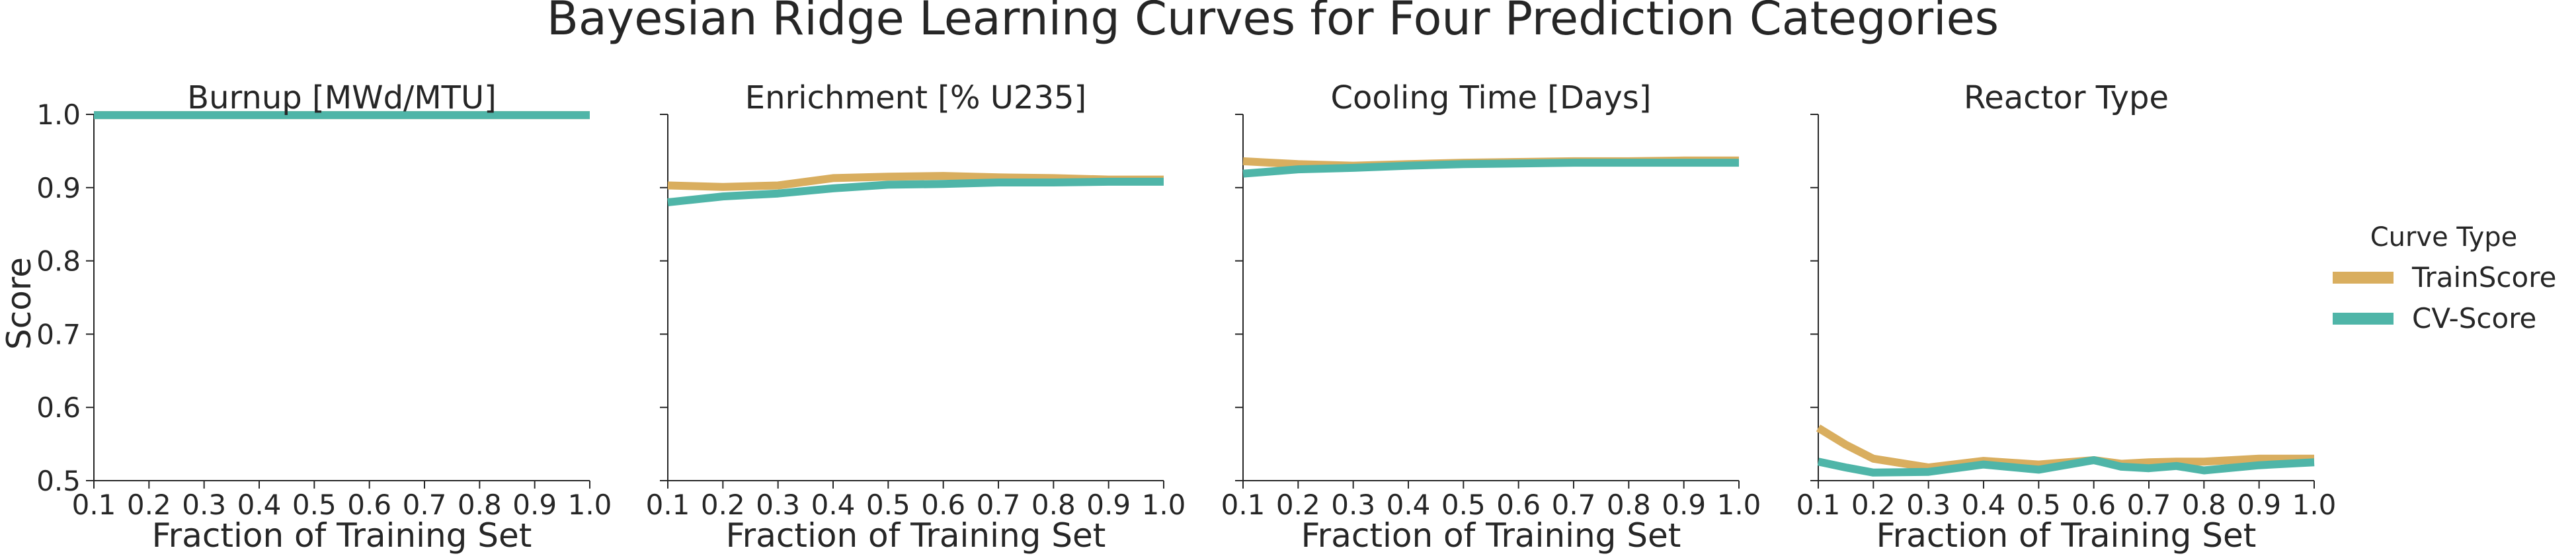 This screenshot has width=2576, height=558. What do you see at coordinates (19, 303) in the screenshot?
I see `y-axis-label: Score` at bounding box center [19, 303].